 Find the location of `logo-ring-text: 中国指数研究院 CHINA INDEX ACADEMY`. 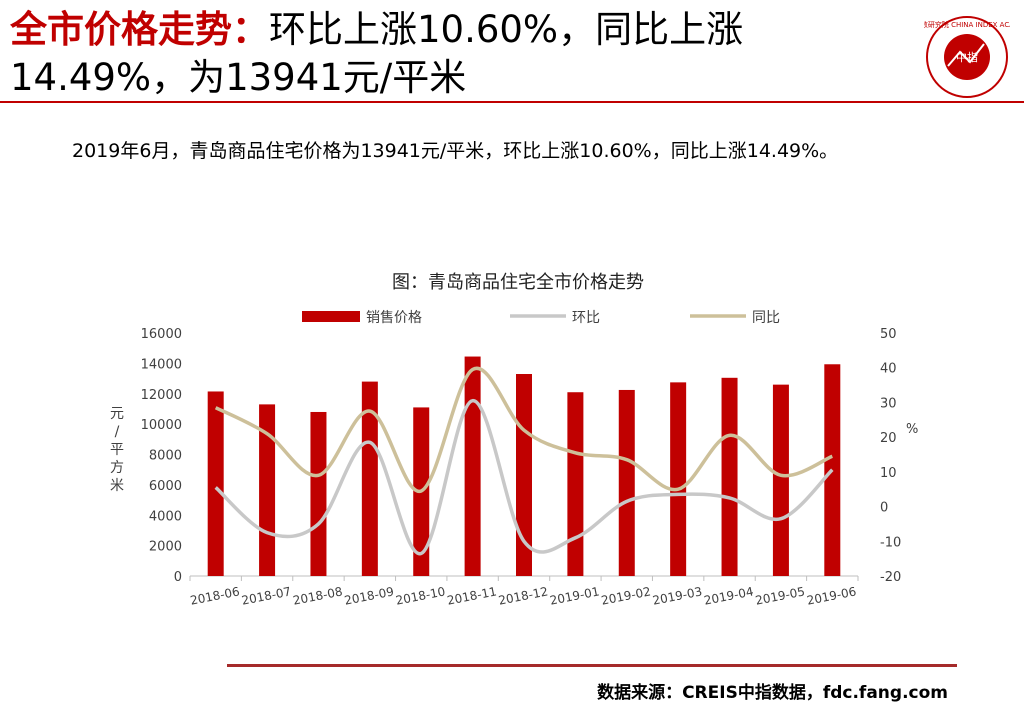

logo-ring-text: 中国指数研究院 CHINA INDEX ACADEMY is located at coordinates (967, 24).